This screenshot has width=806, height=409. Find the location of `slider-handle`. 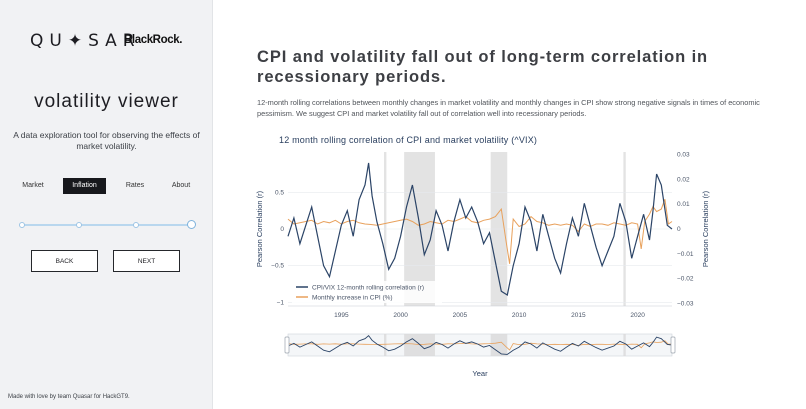

slider-handle is located at coordinates (191, 224).